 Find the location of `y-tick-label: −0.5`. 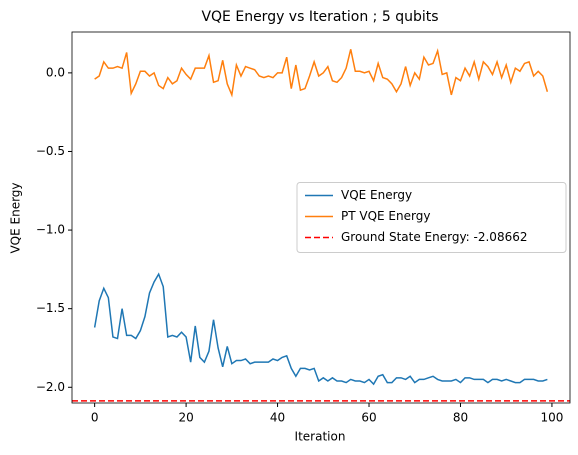

y-tick-label: −0.5 is located at coordinates (50, 151).